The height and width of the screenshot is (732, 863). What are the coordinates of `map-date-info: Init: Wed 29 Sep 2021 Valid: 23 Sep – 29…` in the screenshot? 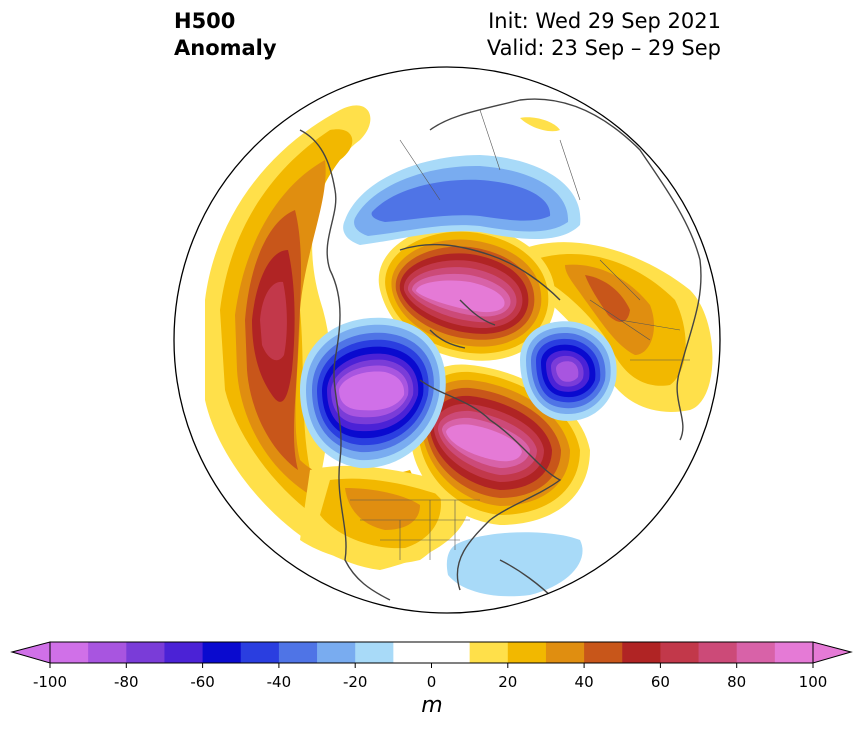 It's located at (604, 35).